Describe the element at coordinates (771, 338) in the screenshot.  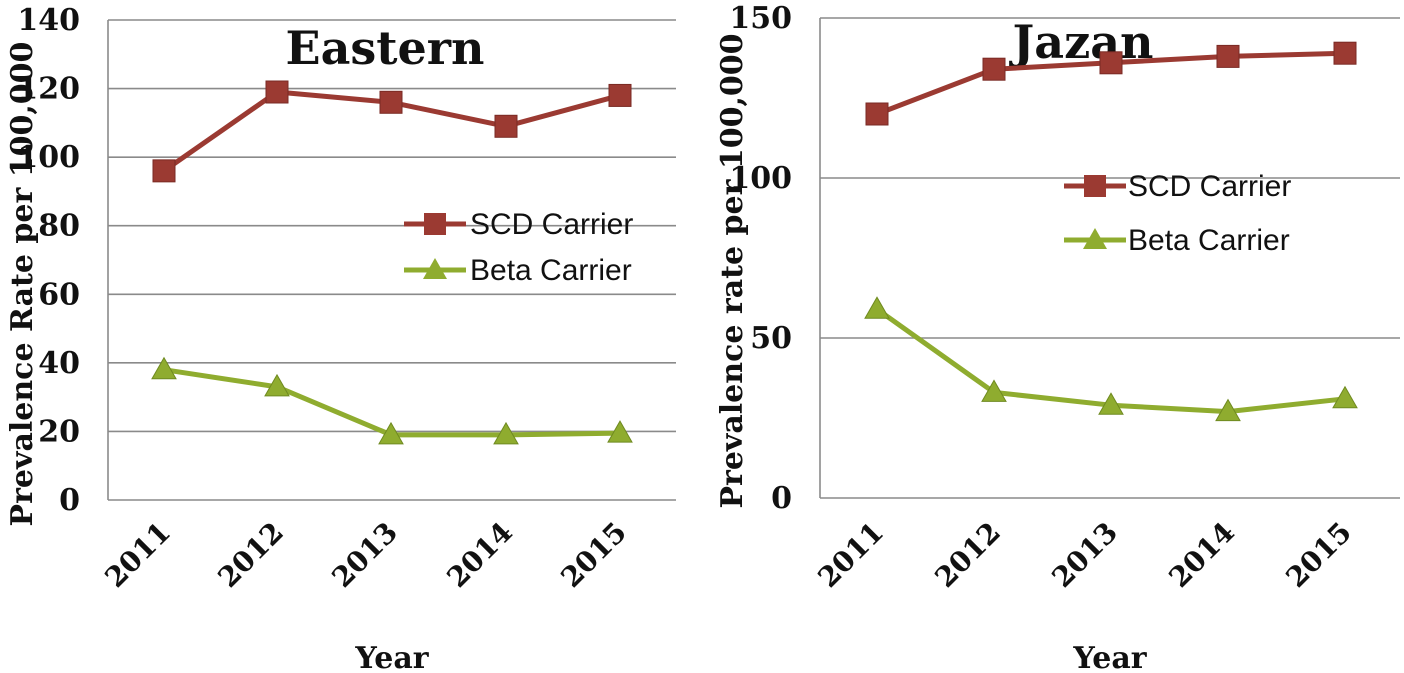
I see `y-tick-label: 50` at that location.